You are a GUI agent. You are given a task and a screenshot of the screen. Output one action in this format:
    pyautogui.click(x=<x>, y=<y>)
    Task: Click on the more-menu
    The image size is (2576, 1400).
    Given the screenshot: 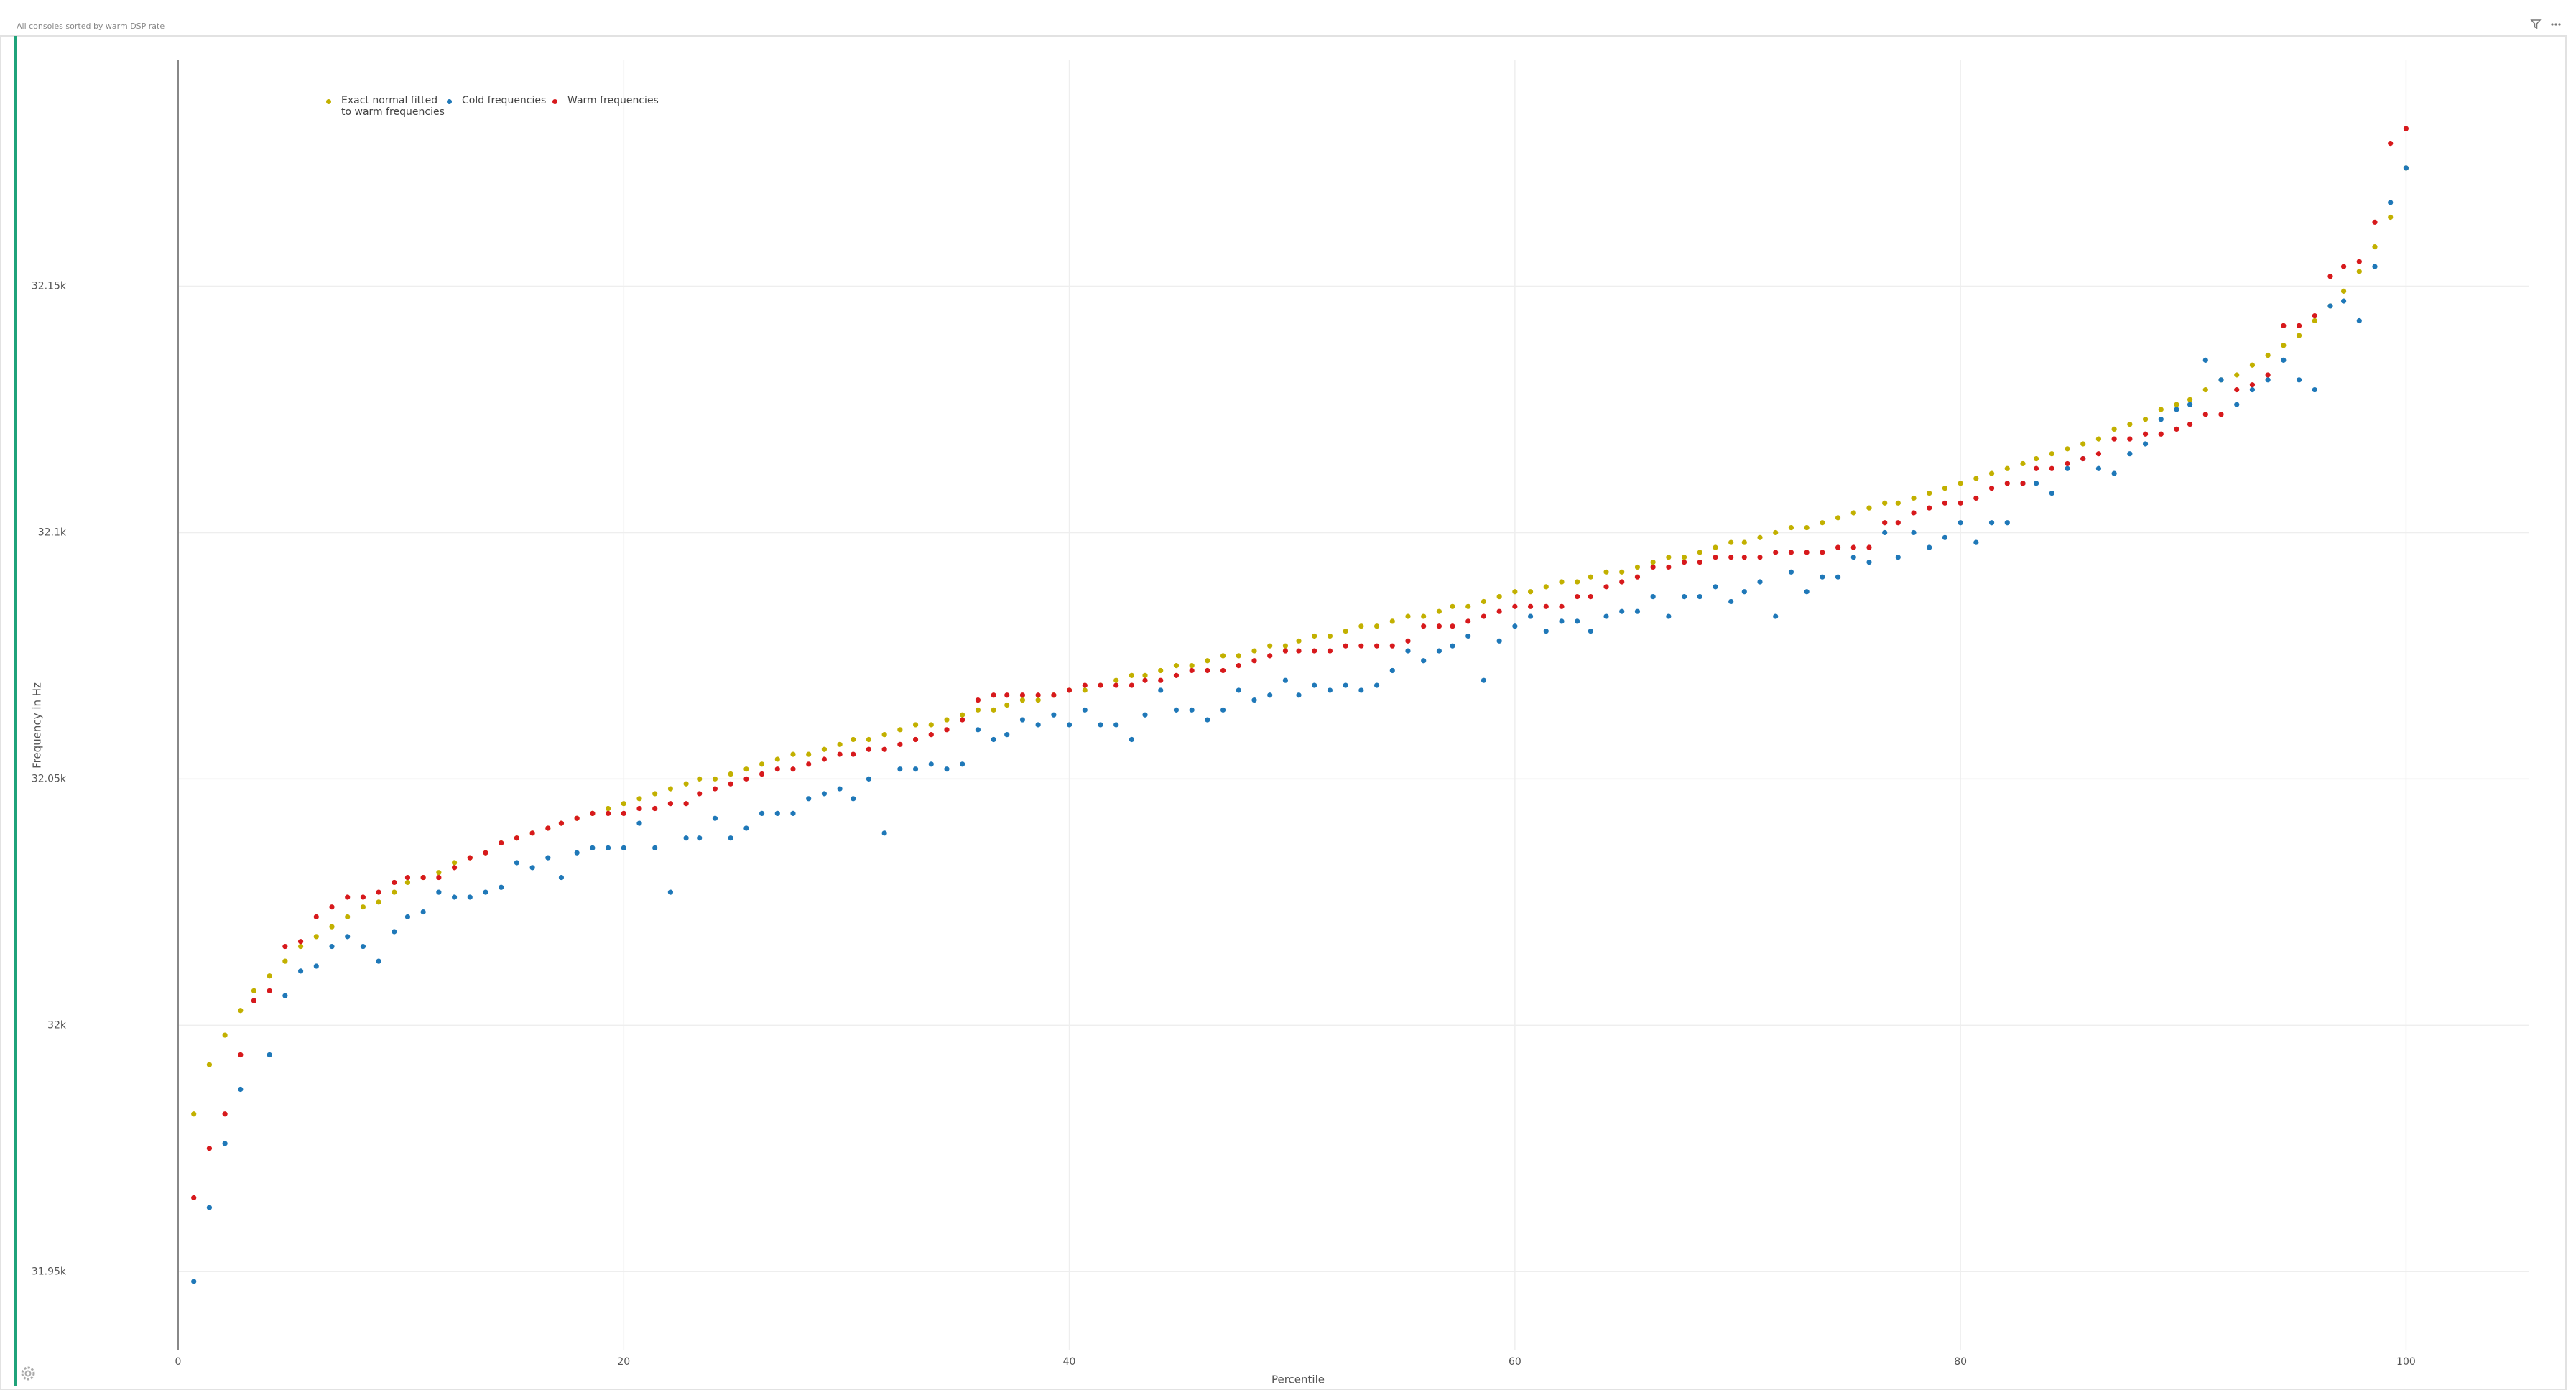 What is the action you would take?
    pyautogui.click(x=2556, y=24)
    